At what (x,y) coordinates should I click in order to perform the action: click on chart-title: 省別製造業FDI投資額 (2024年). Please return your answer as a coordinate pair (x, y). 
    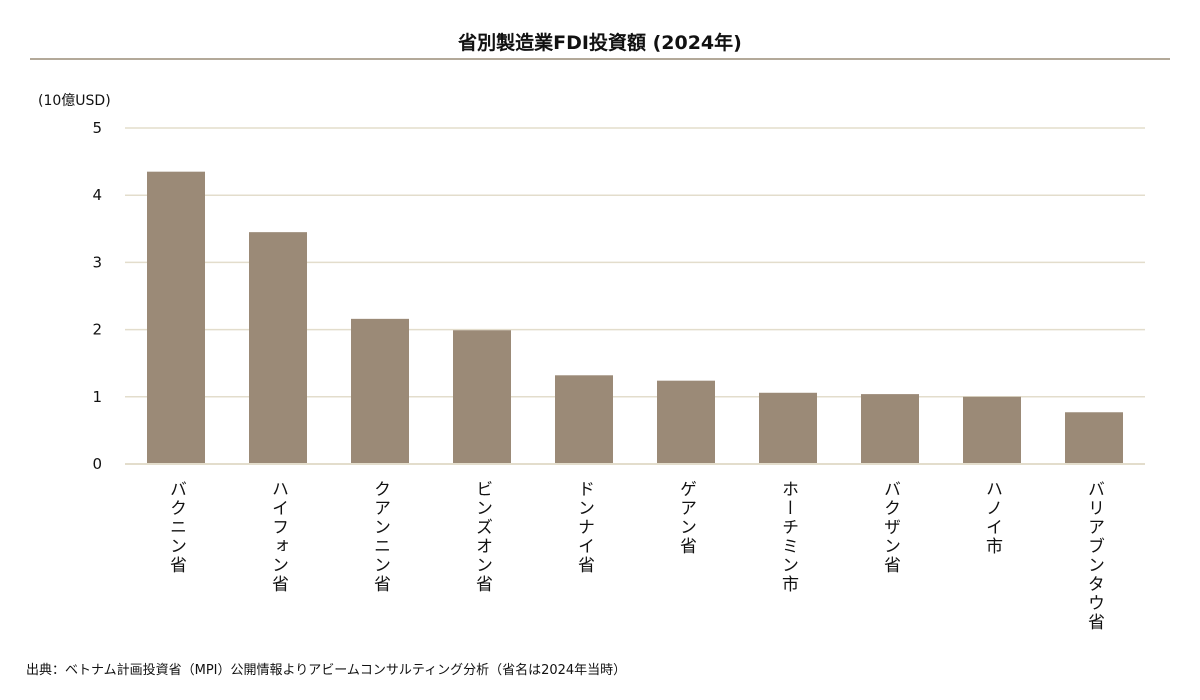
    Looking at the image, I should click on (600, 43).